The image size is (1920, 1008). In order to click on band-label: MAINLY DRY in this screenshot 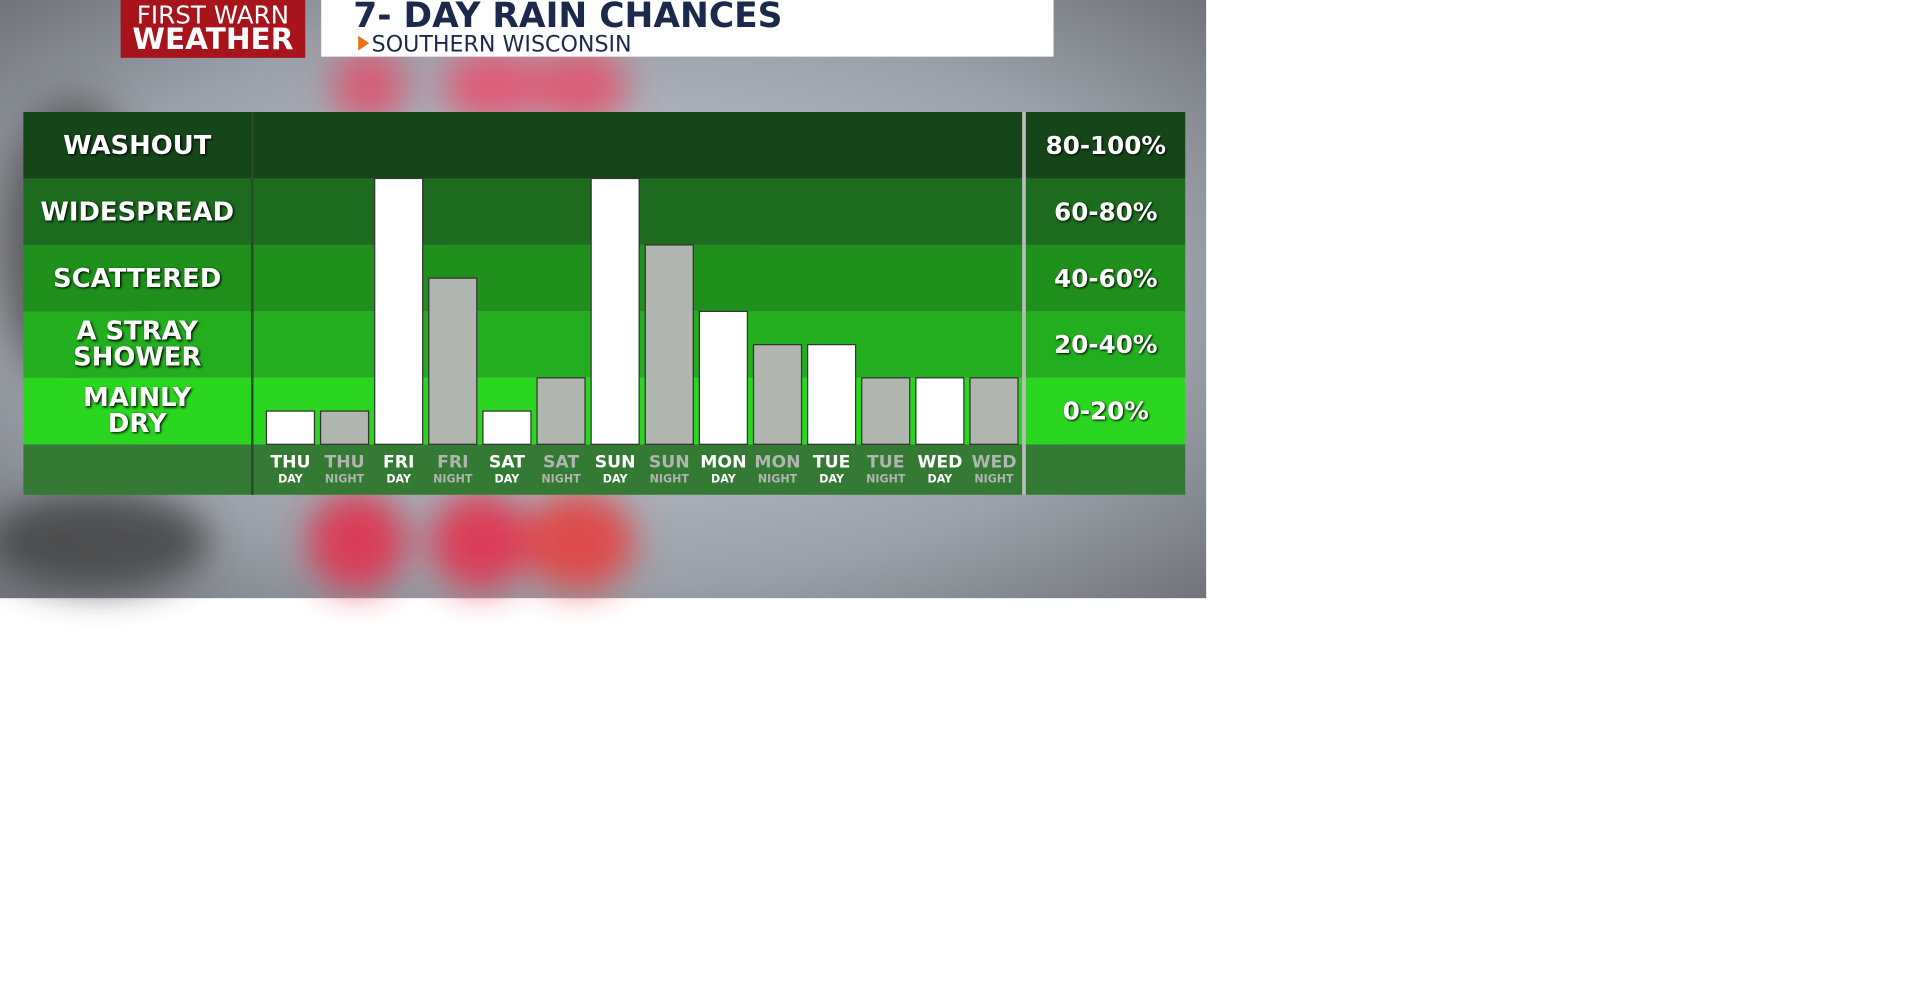, I will do `click(137, 410)`.